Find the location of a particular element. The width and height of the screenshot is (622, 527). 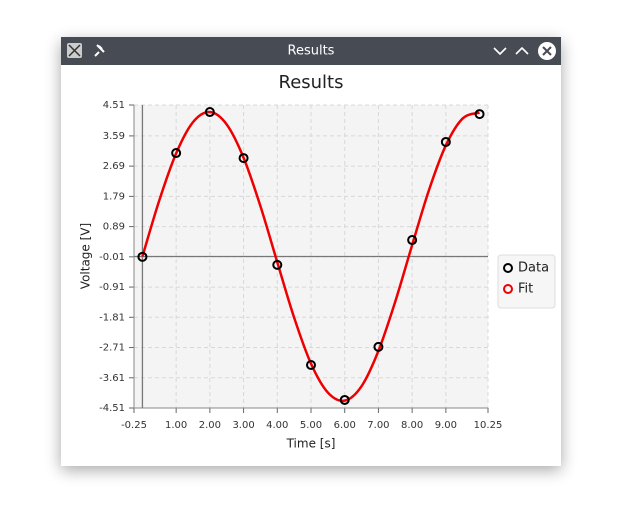

y-axis-label: Voltage [V] is located at coordinates (86, 256).